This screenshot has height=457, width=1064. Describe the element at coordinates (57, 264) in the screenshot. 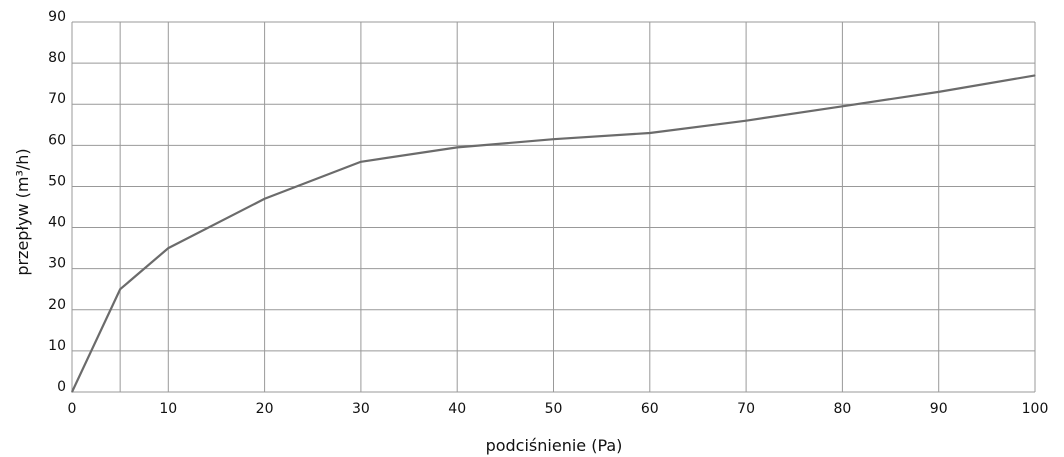

I see `y-tick-label: 30` at that location.